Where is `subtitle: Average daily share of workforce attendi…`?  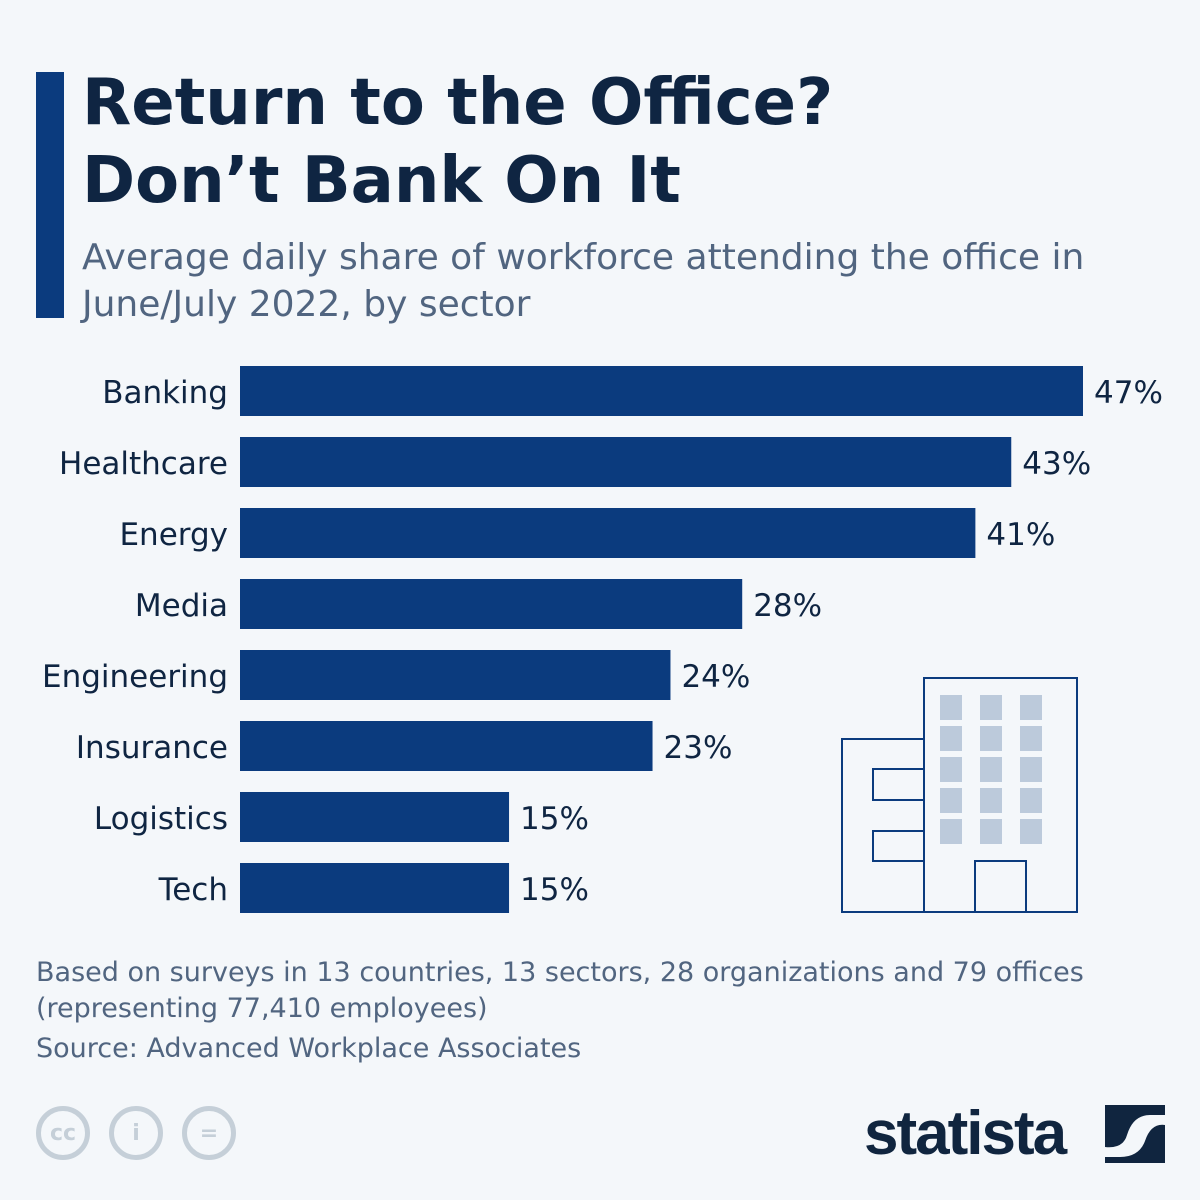
subtitle: Average daily share of workforce attendi… is located at coordinates (583, 281).